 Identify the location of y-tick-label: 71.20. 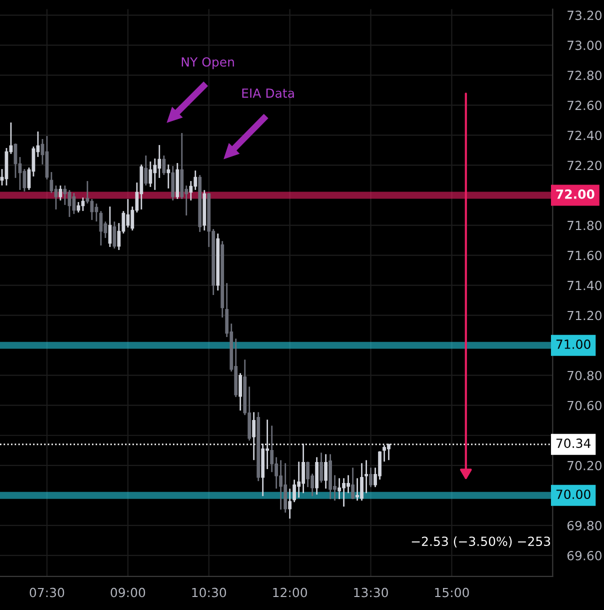
(585, 315).